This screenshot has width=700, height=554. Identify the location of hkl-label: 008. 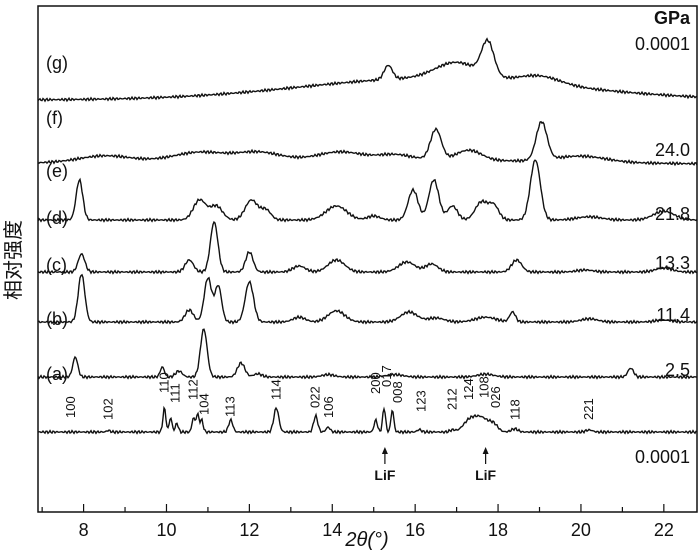
(397, 392).